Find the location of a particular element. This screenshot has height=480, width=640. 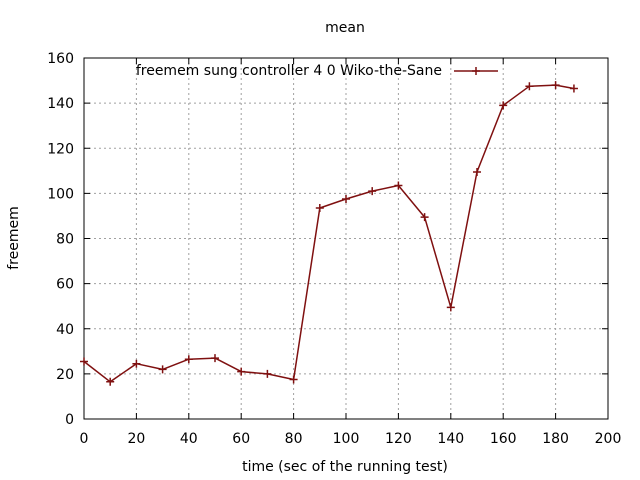

x-tick-label: 160 is located at coordinates (503, 439).